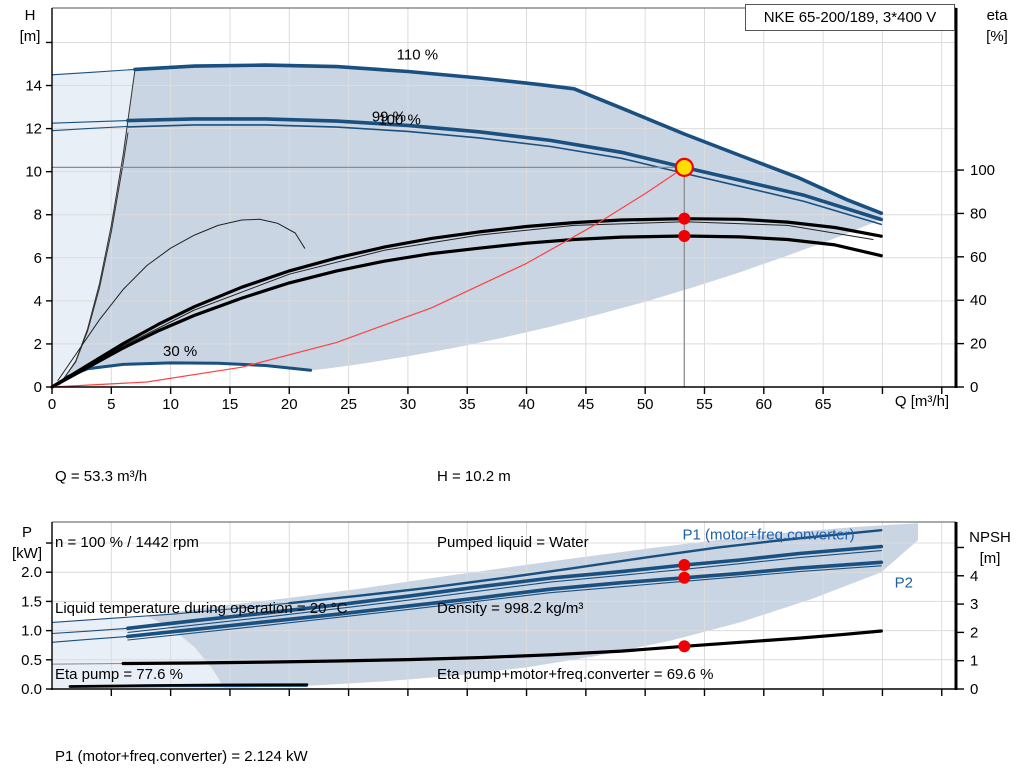 Image resolution: width=1024 pixels, height=781 pixels. I want to click on p-npsh-chart-y2-axis-title: NPSH, so click(990, 537).